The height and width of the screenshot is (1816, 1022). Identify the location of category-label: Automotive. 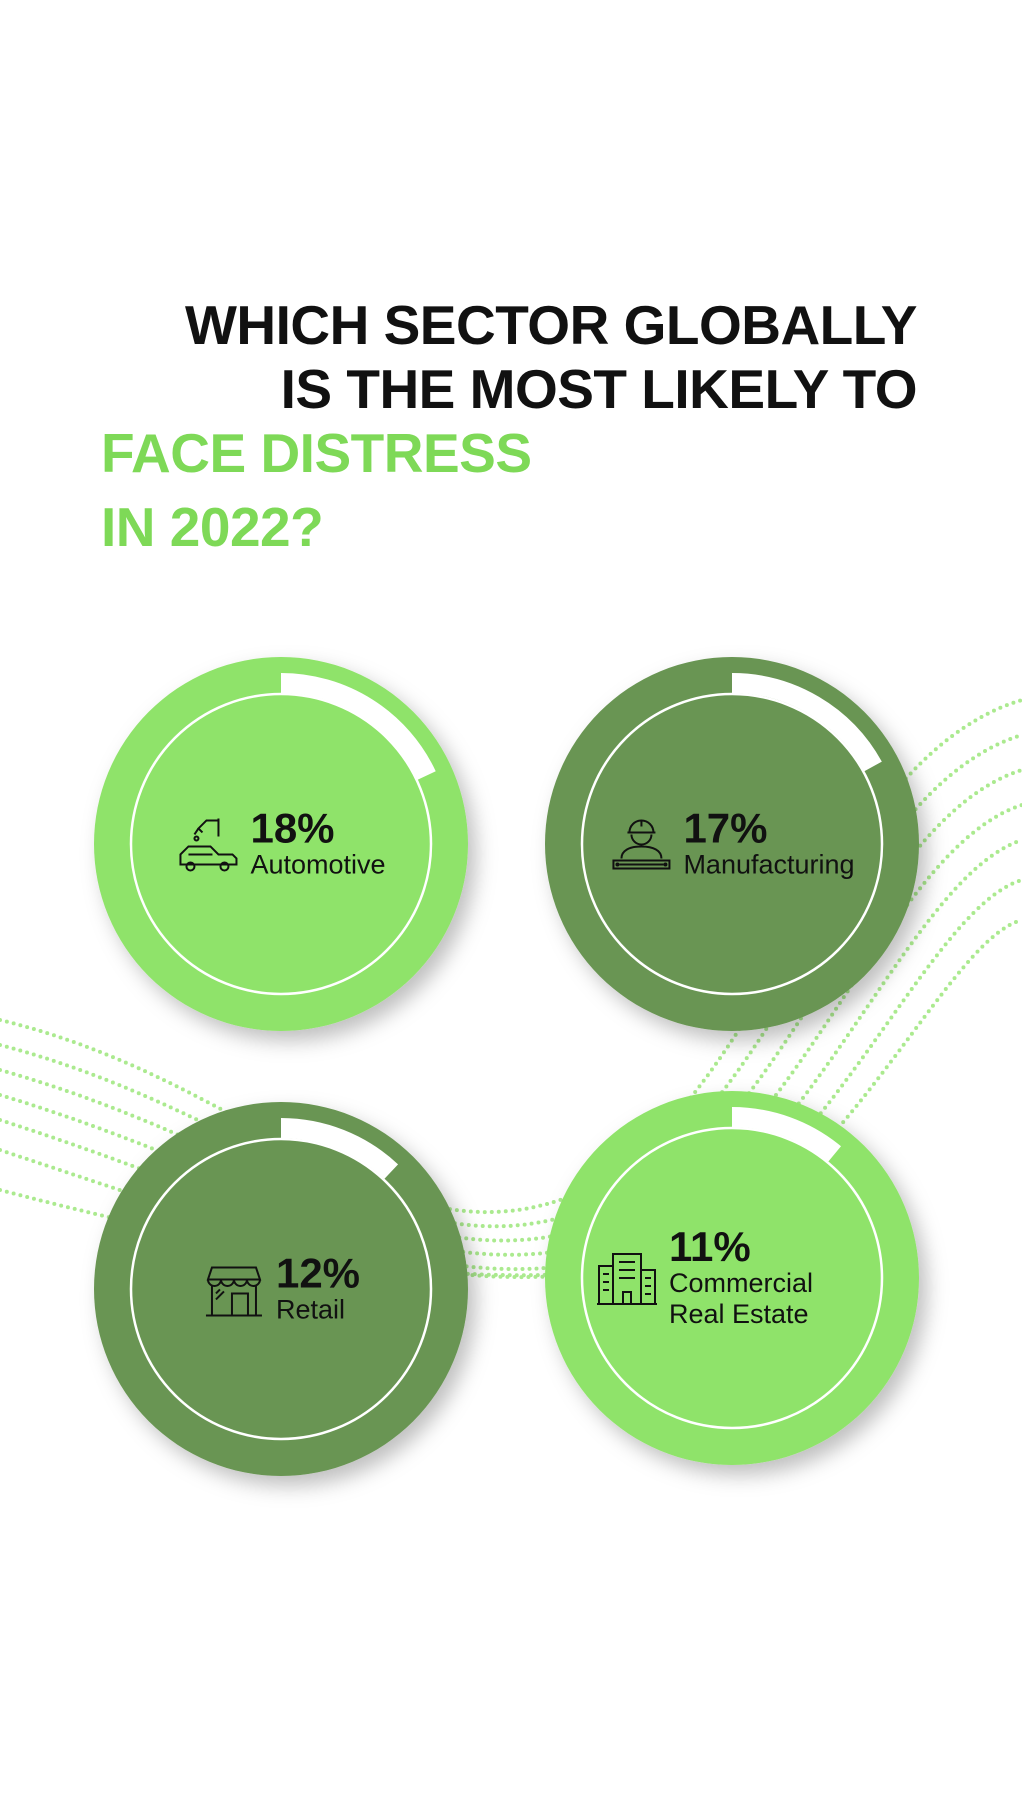
(318, 864).